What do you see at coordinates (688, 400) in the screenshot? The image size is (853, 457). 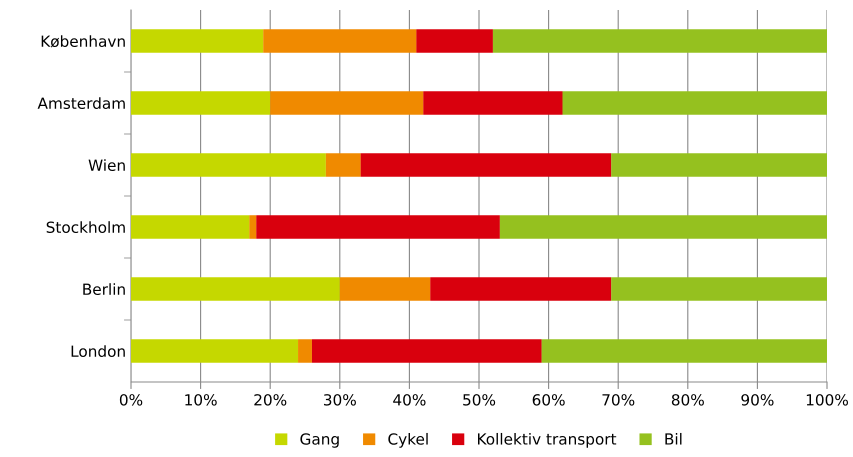 I see `x-tick-label: 80%` at bounding box center [688, 400].